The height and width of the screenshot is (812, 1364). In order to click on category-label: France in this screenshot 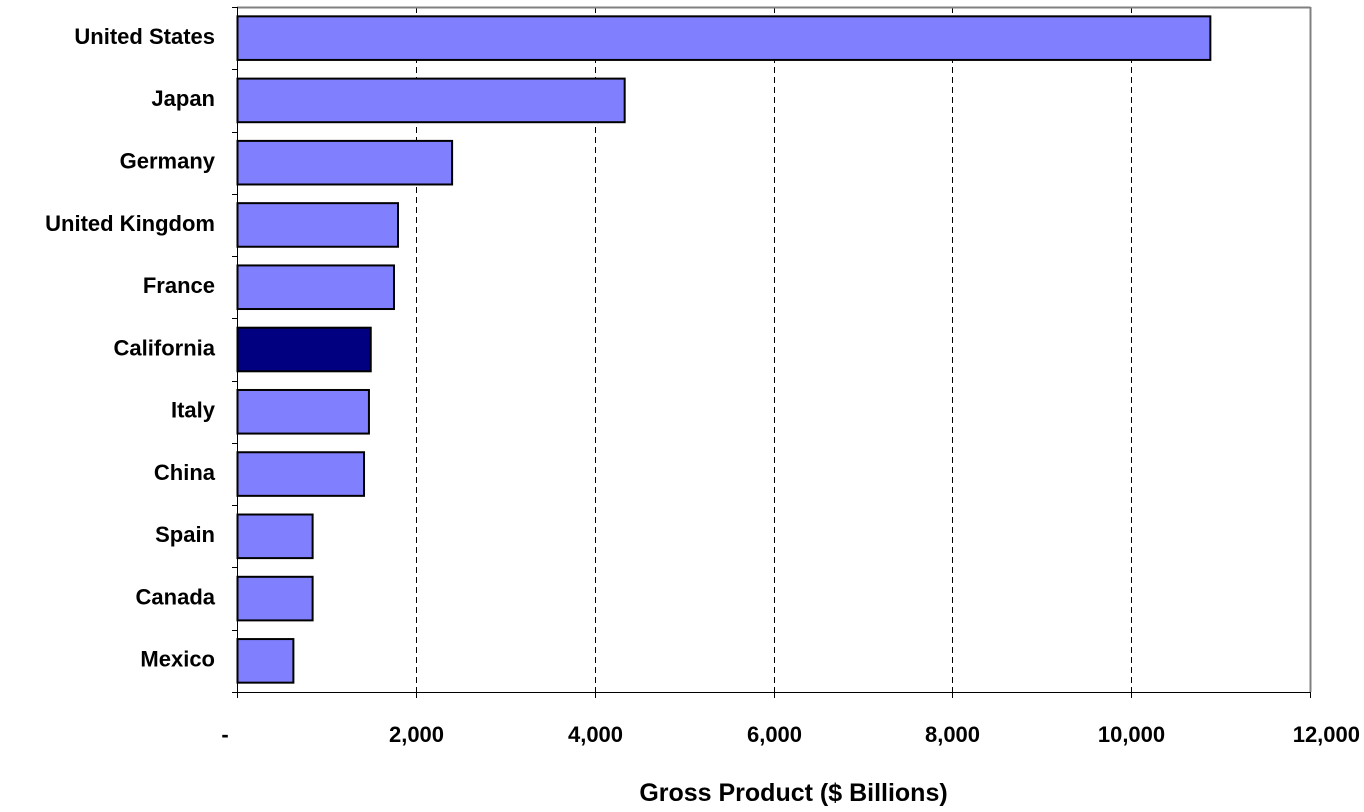, I will do `click(179, 285)`.